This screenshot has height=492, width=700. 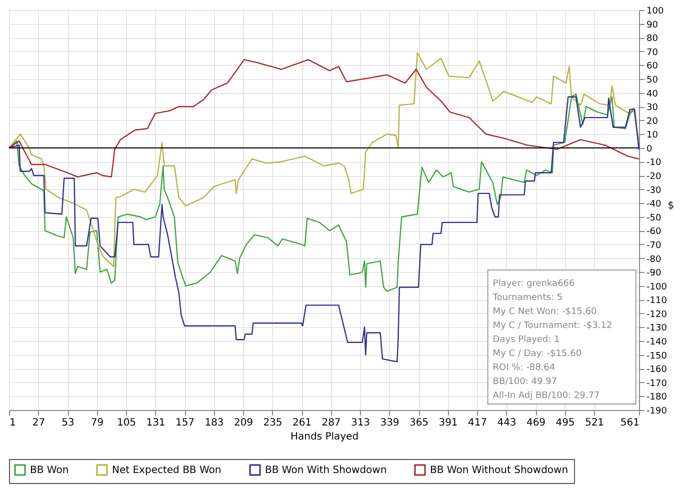 What do you see at coordinates (652, 25) in the screenshot?
I see `y-tick-label: 90` at bounding box center [652, 25].